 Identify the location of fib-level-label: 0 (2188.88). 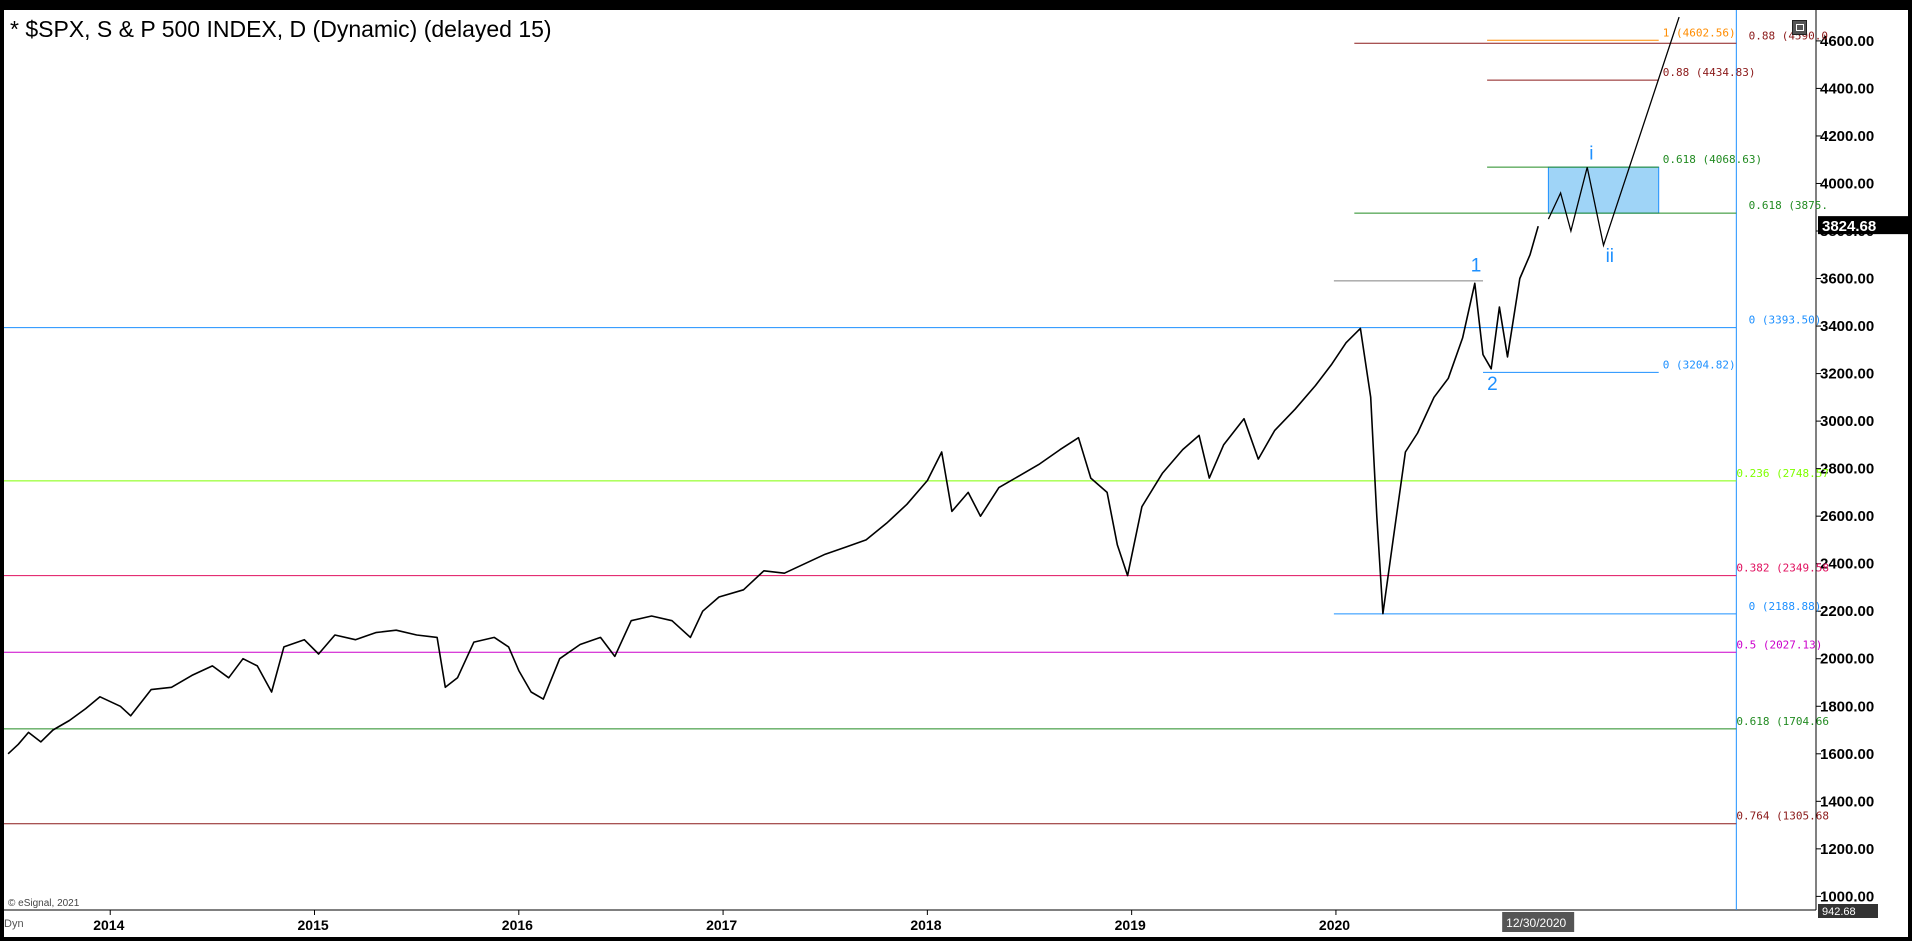
(1785, 606).